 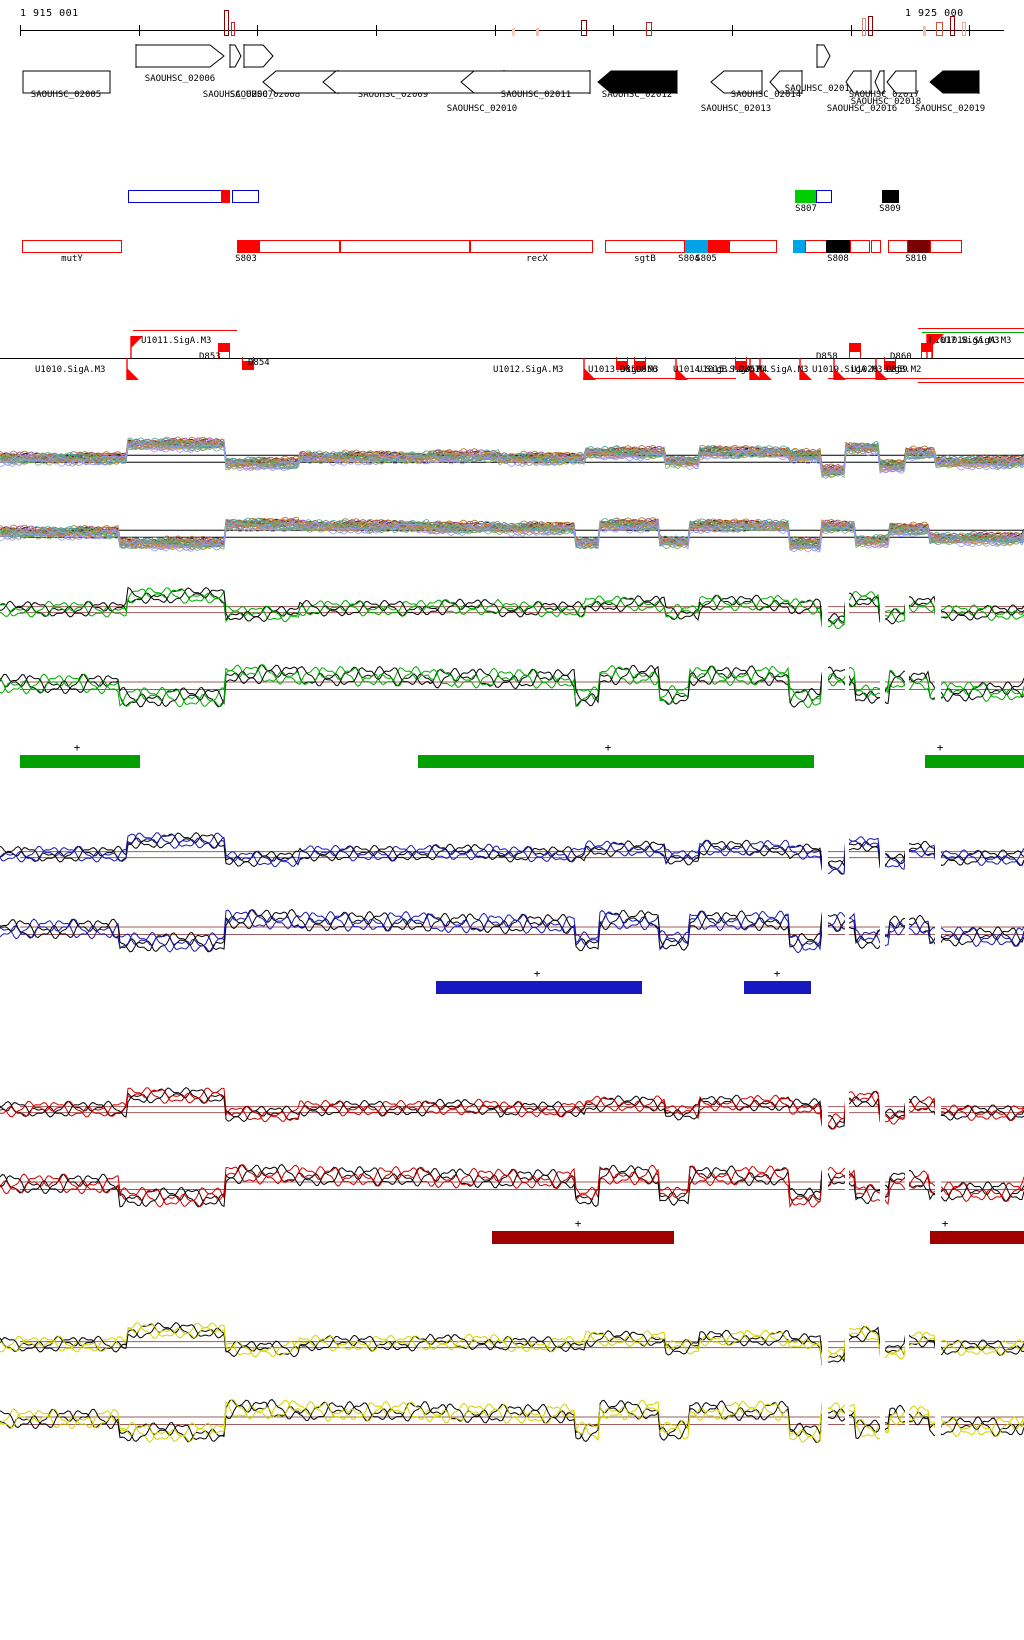 I want to click on panel-yellow-condition-minus-strand, so click(x=512, y=1427).